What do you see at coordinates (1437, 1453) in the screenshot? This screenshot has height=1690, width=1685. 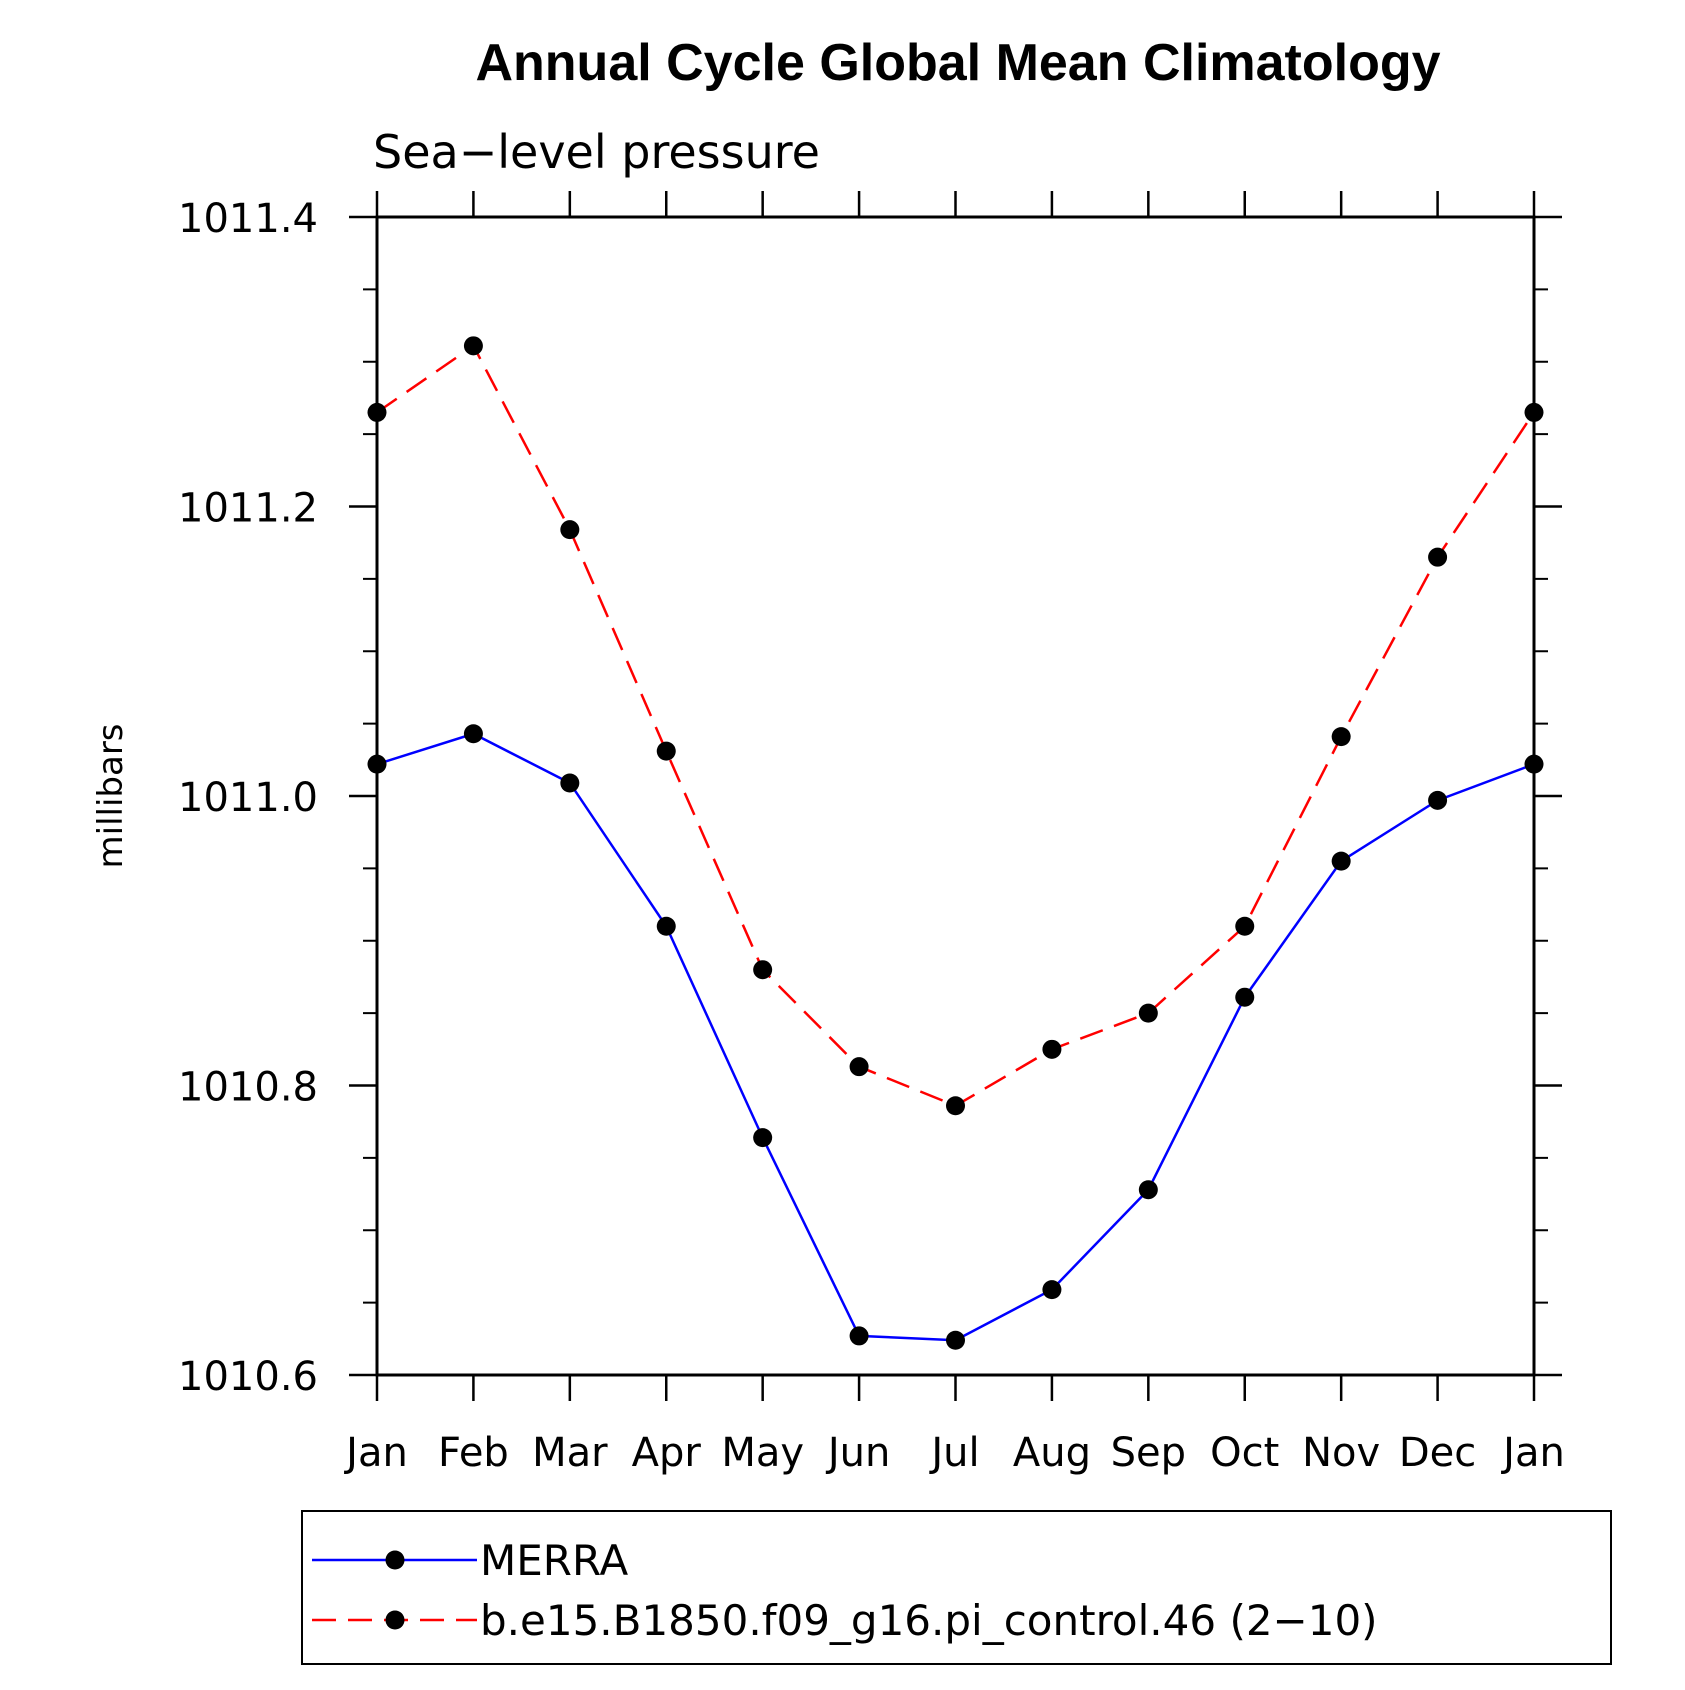 I see `x-tick-label: Dec` at bounding box center [1437, 1453].